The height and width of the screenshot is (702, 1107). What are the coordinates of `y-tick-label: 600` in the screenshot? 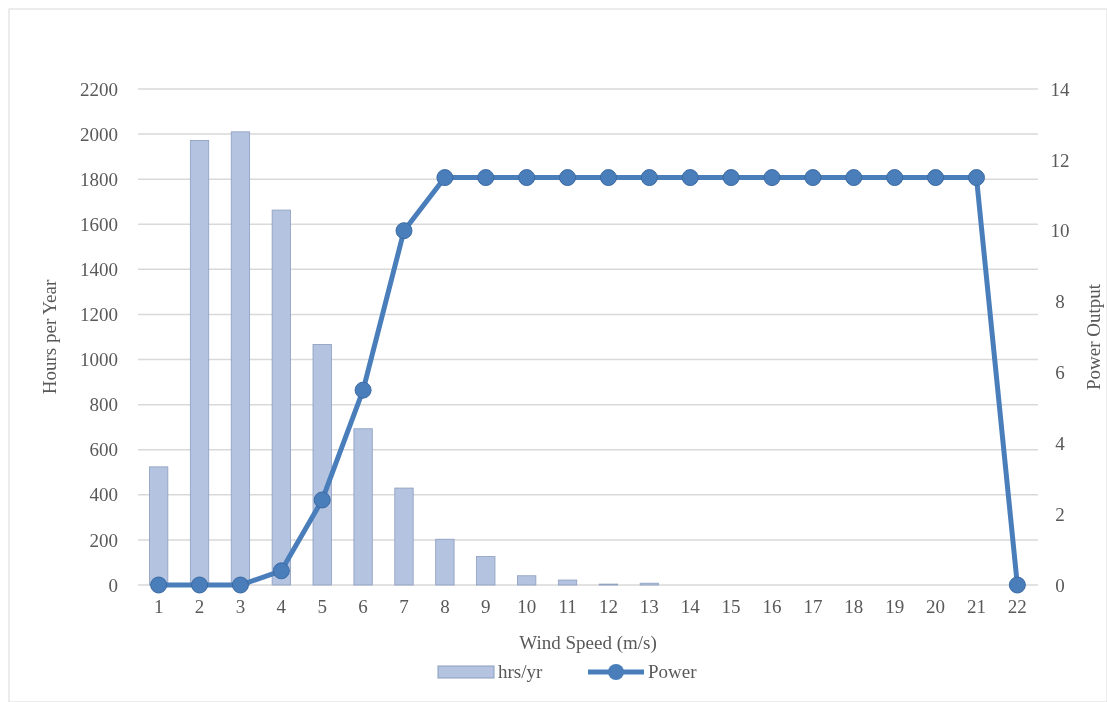 It's located at (103, 450).